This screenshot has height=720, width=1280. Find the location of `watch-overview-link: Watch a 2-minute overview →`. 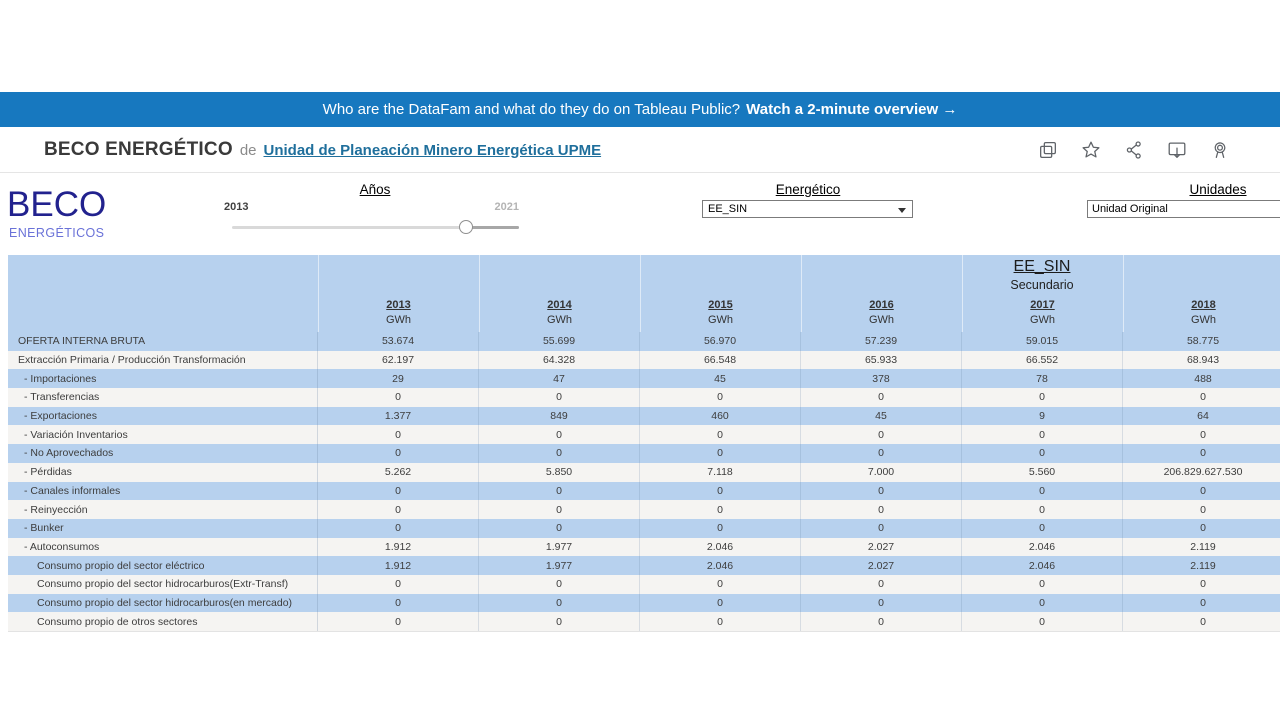

watch-overview-link: Watch a 2-minute overview → is located at coordinates (852, 109).